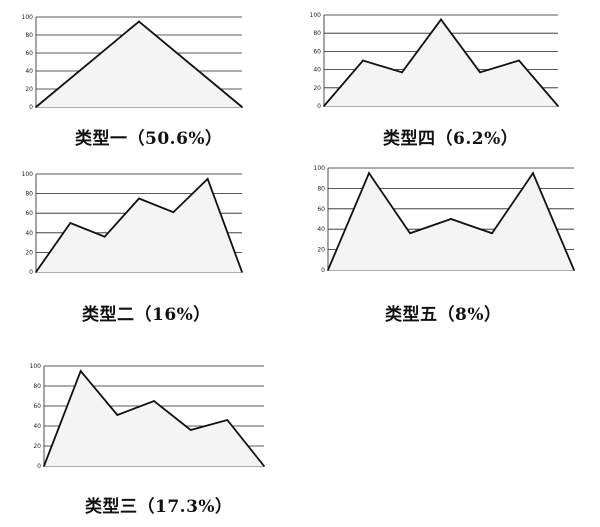 The height and width of the screenshot is (527, 600). I want to click on chart-panel-type-2: 0 20 40 60 80 100, so click(139, 222).